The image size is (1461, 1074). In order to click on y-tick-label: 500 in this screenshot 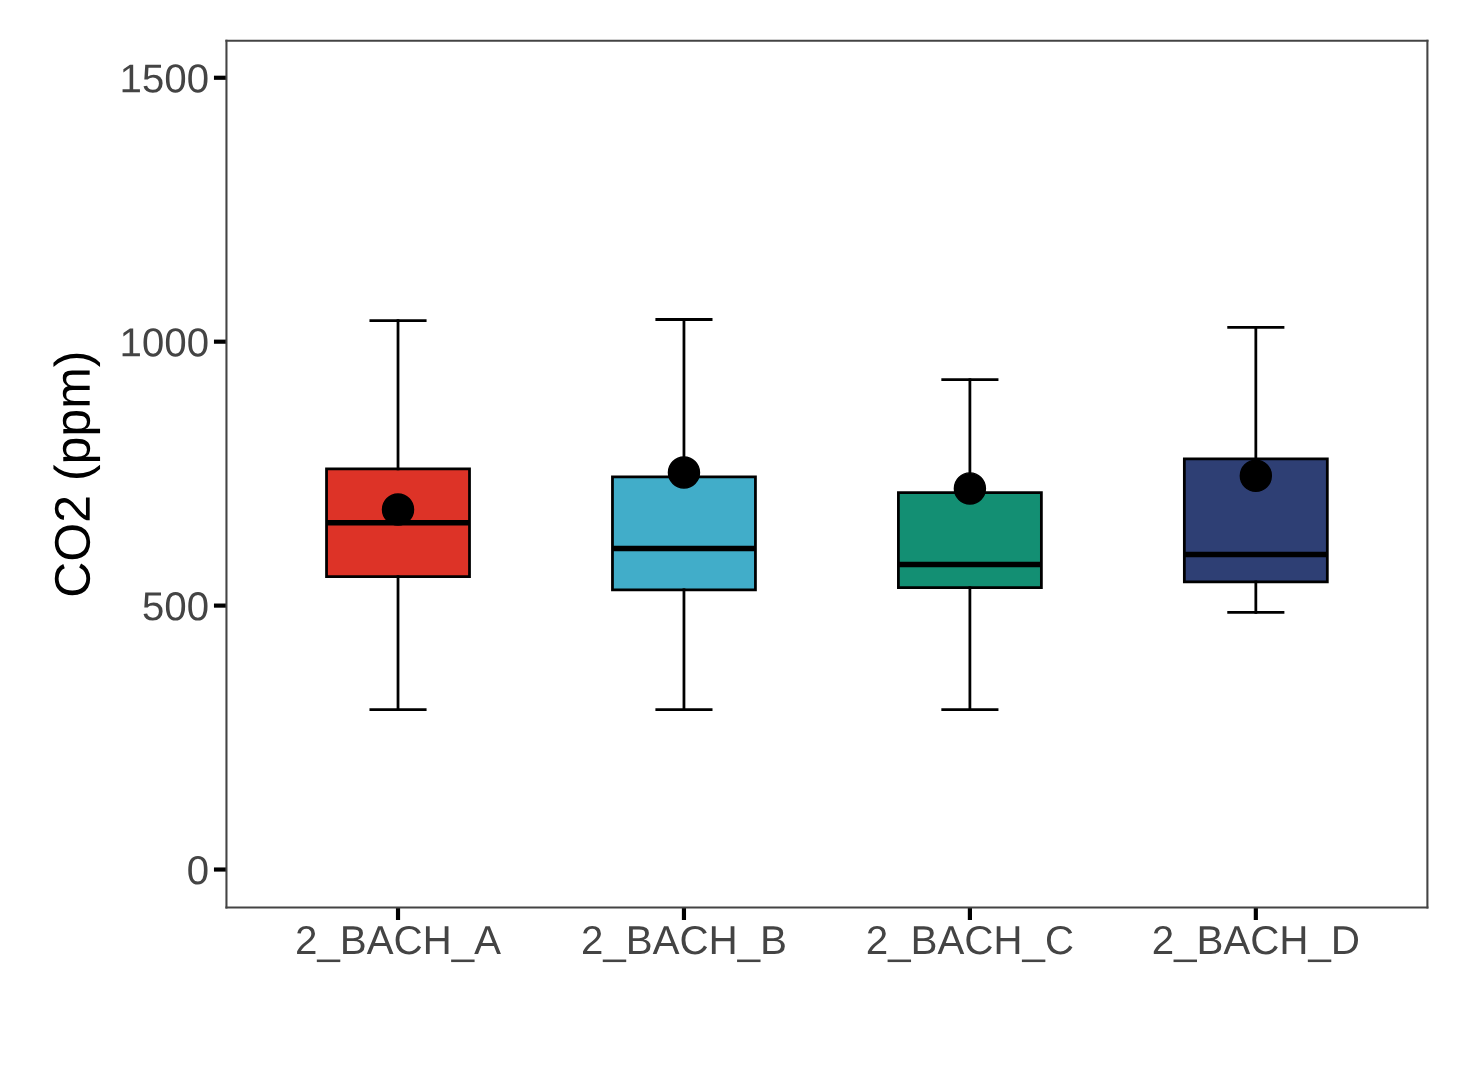, I will do `click(175, 606)`.